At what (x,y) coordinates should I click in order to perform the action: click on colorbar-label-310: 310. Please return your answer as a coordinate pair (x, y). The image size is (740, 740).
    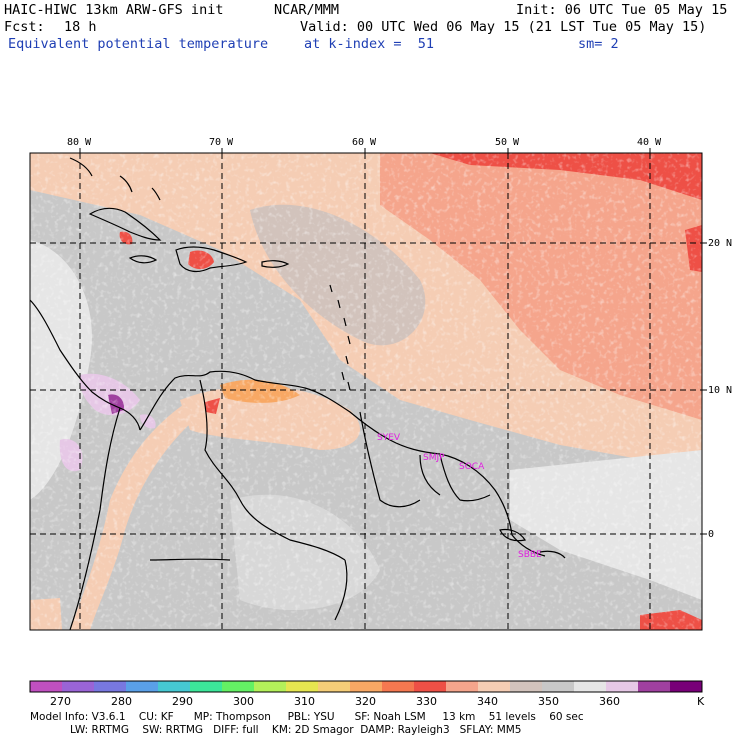
    Looking at the image, I should click on (304, 701).